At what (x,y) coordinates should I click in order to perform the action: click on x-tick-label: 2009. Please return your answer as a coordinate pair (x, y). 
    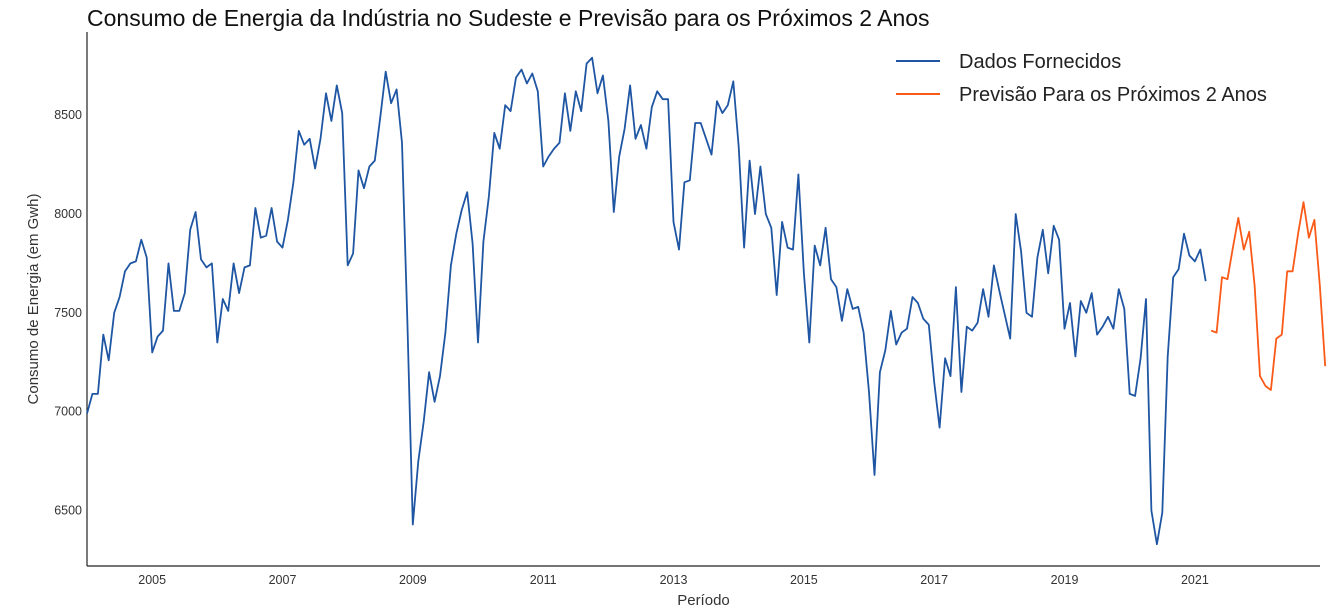
    Looking at the image, I should click on (413, 580).